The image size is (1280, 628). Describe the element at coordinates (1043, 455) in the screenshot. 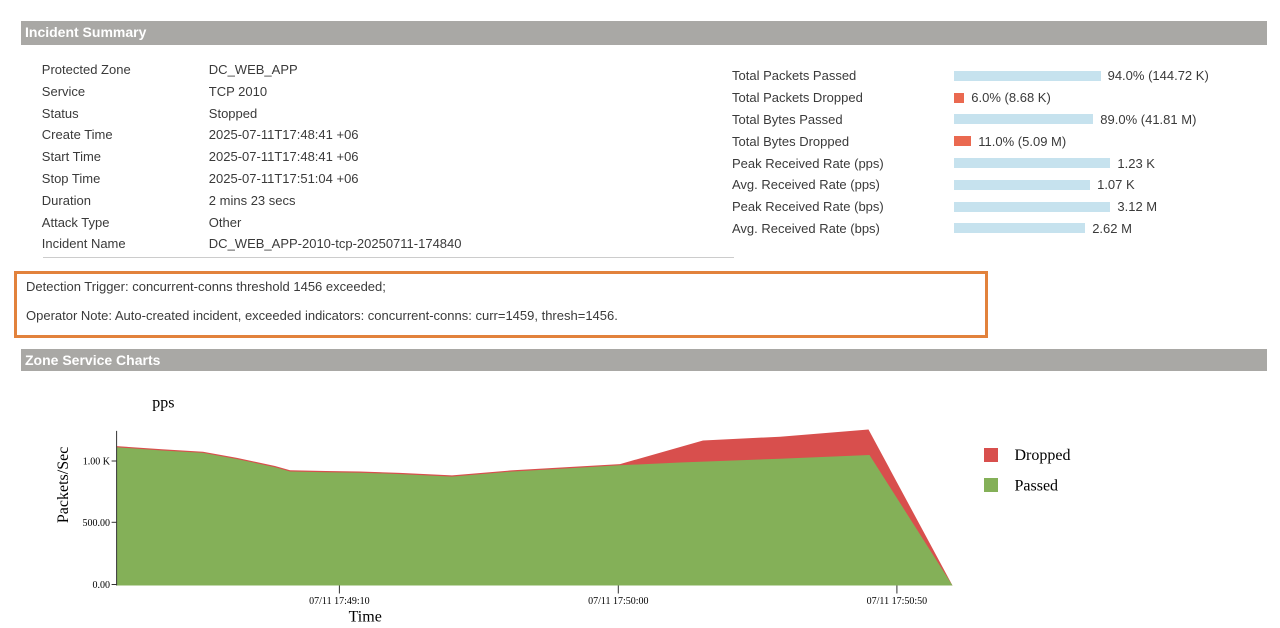

I see `svg-text: Dropped` at that location.